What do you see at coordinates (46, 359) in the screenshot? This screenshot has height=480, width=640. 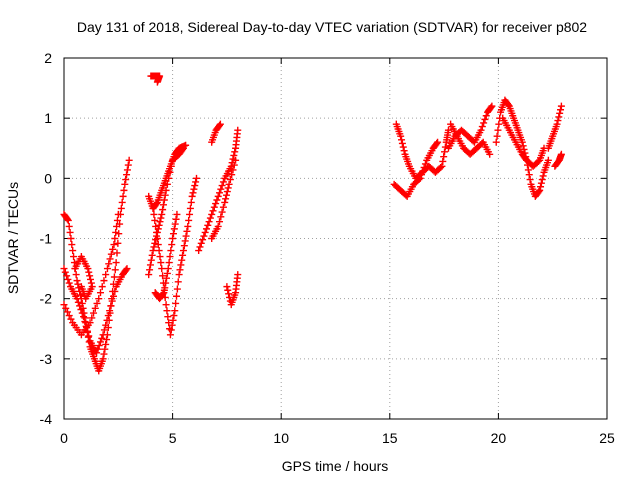 I see `y-tick-label: -3` at bounding box center [46, 359].